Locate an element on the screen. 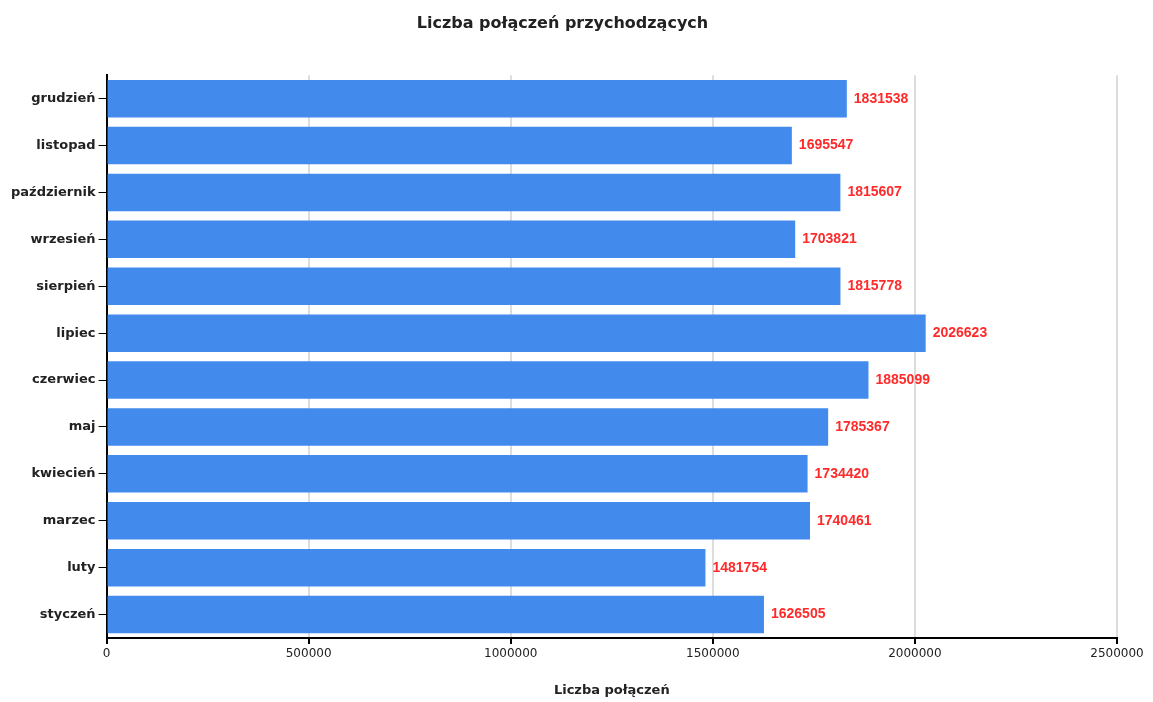 The height and width of the screenshot is (702, 1153). data-label: 1785367 is located at coordinates (862, 425).